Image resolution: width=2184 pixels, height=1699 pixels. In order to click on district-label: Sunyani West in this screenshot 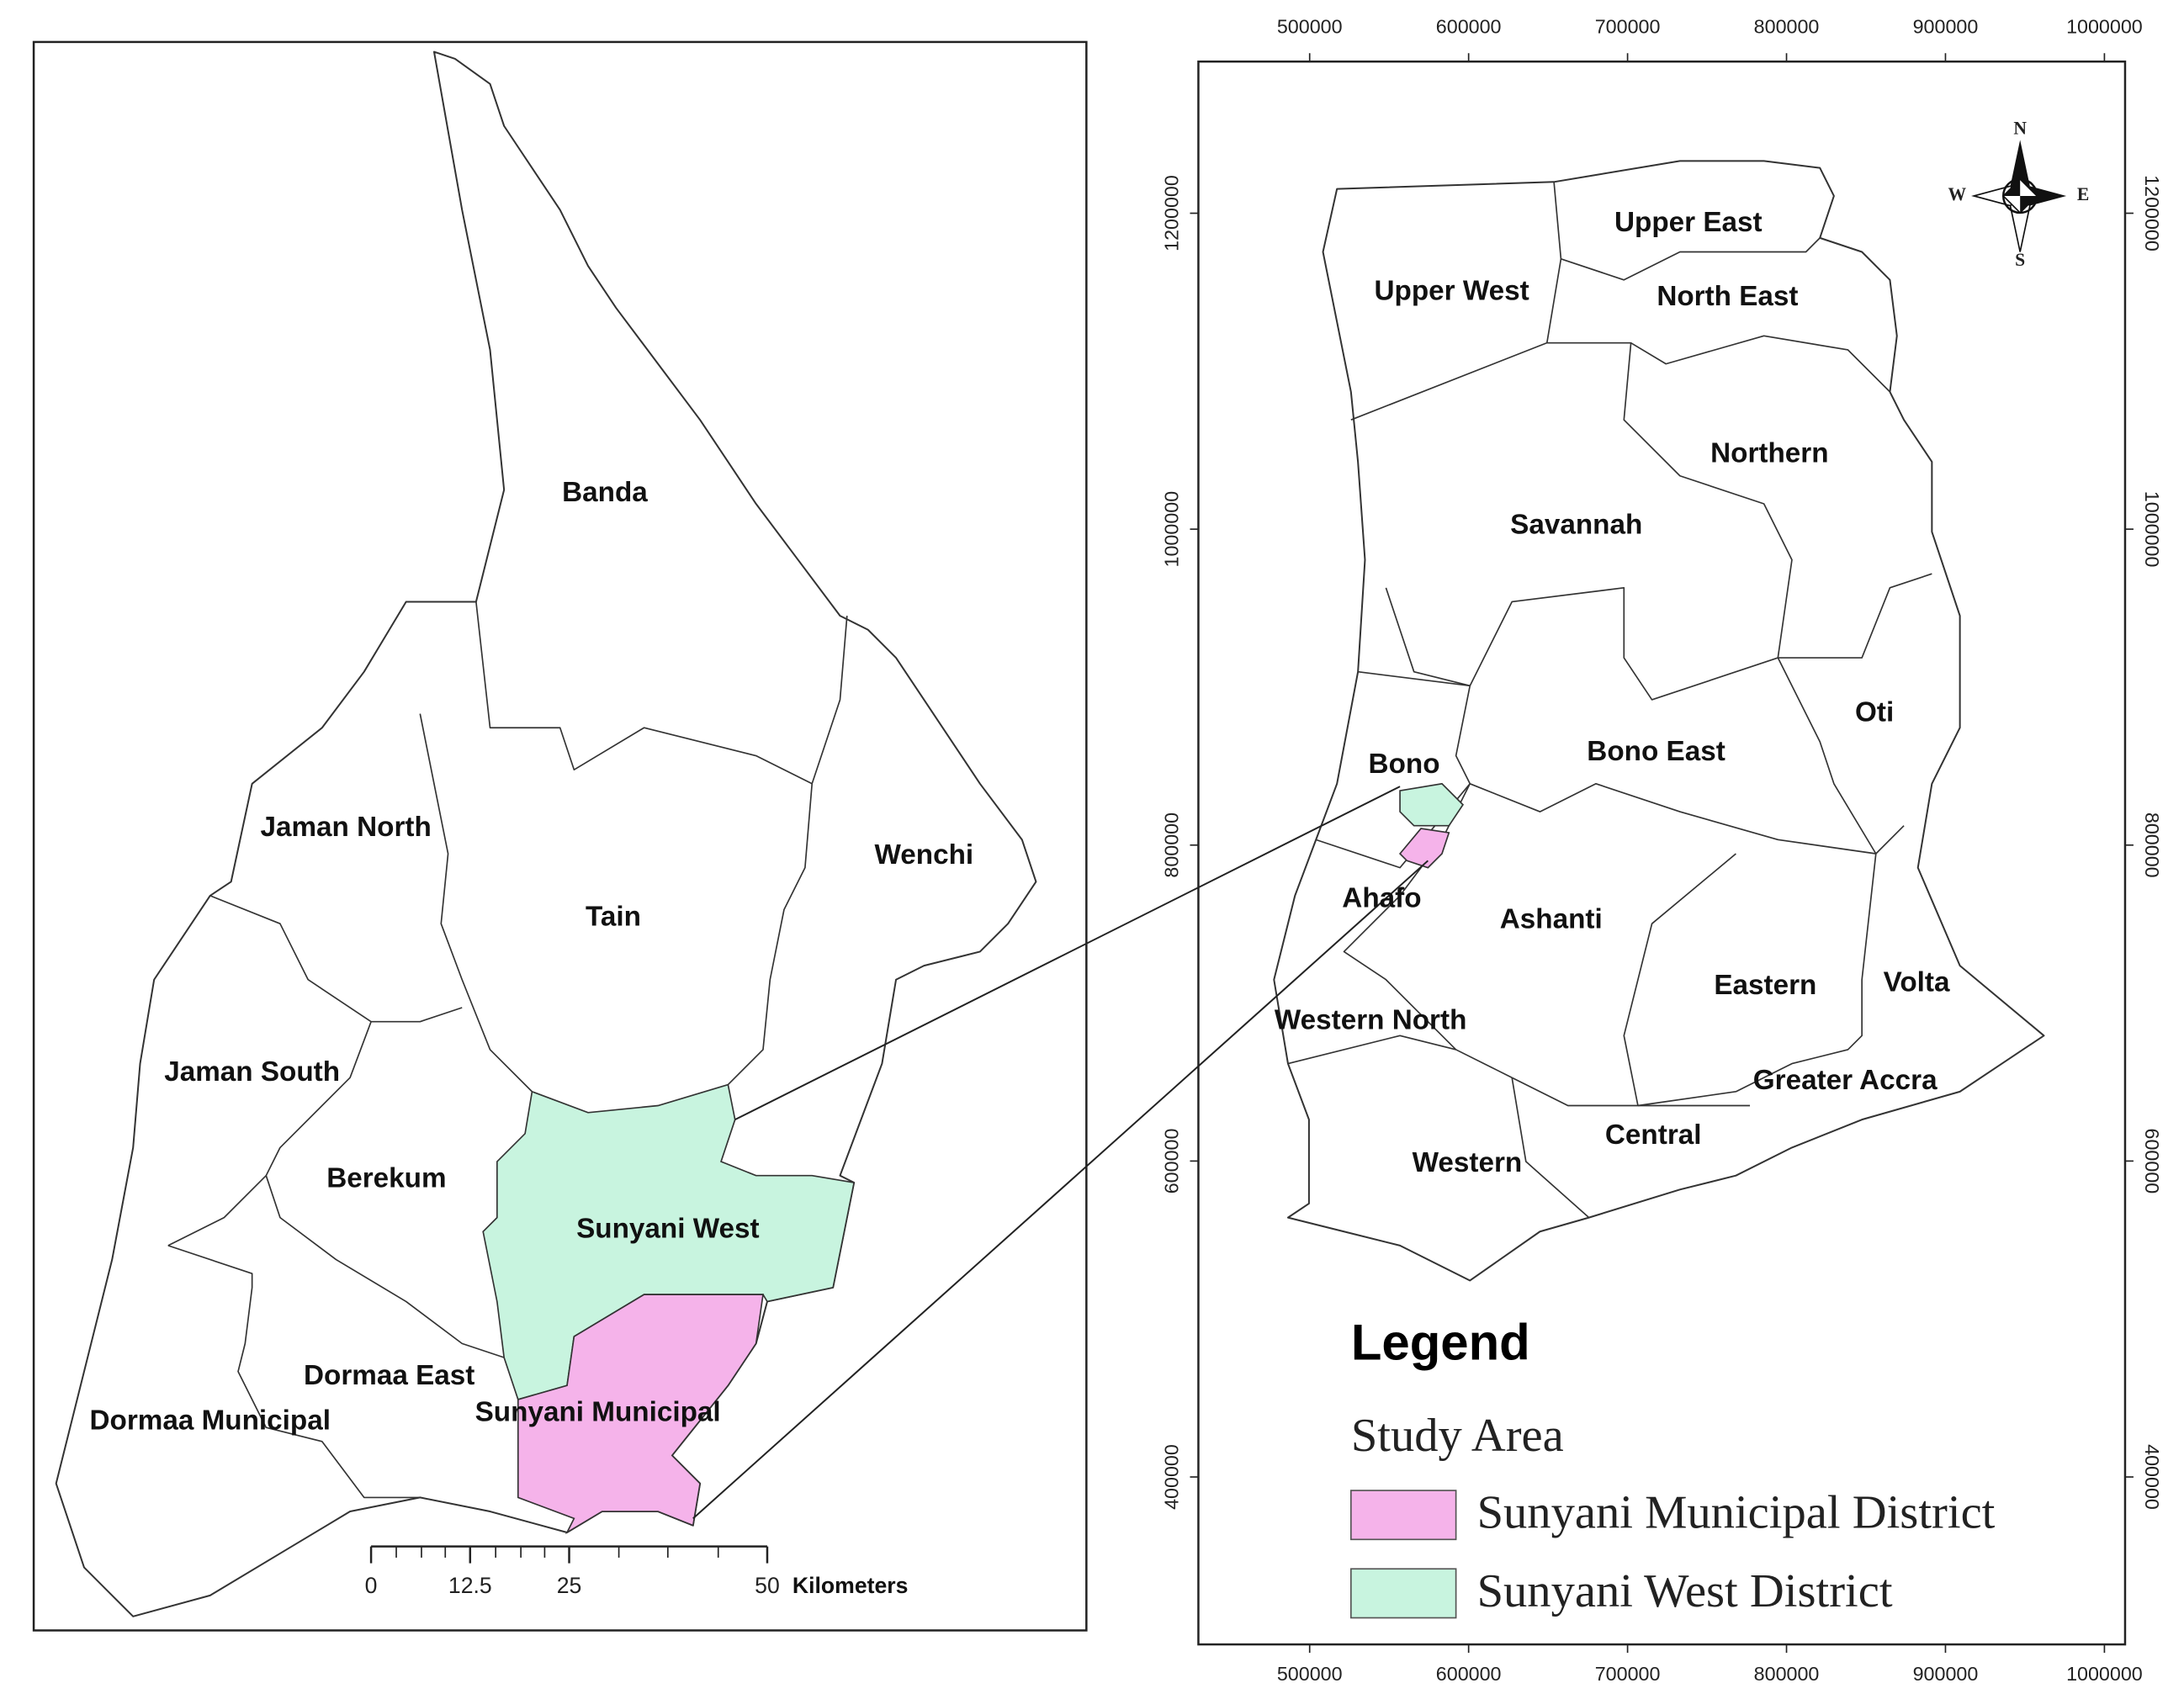, I will do `click(668, 1228)`.